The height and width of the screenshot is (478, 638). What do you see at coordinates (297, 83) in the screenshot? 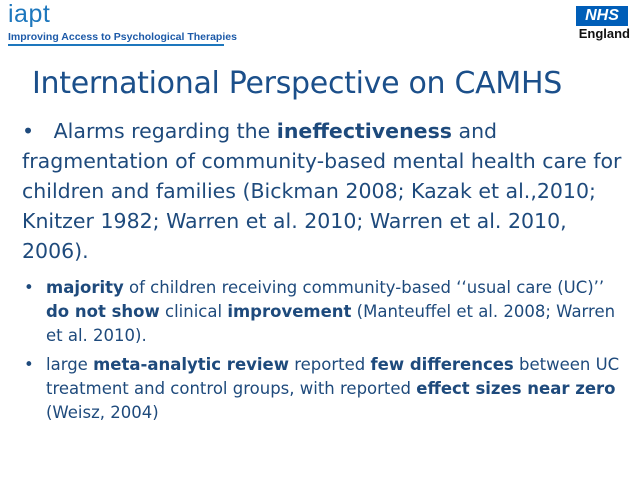
I see `slide-title: International Perspective on CAMHS` at bounding box center [297, 83].